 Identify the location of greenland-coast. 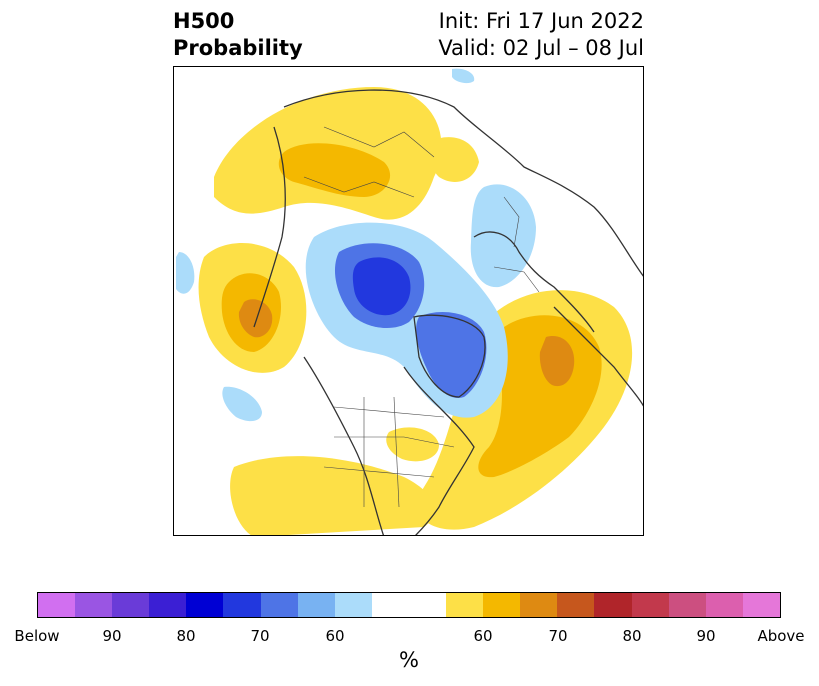
(449, 356).